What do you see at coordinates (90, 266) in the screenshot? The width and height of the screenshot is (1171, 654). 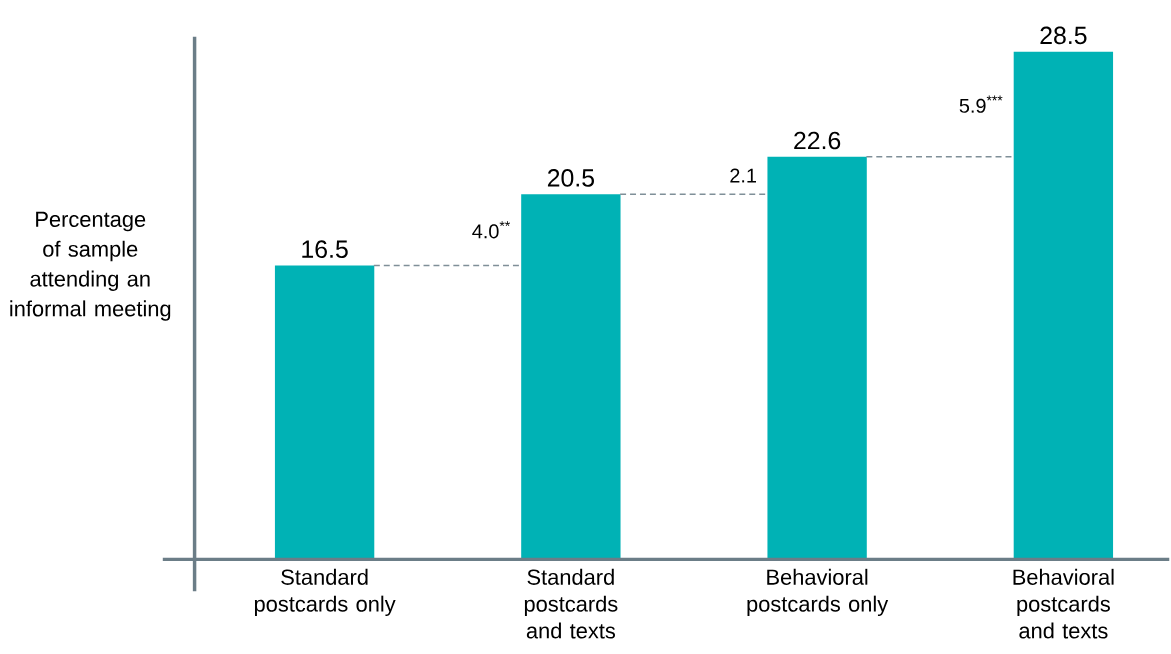 I see `y-axis-title: Percentage of sample attending an informal meeting` at bounding box center [90, 266].